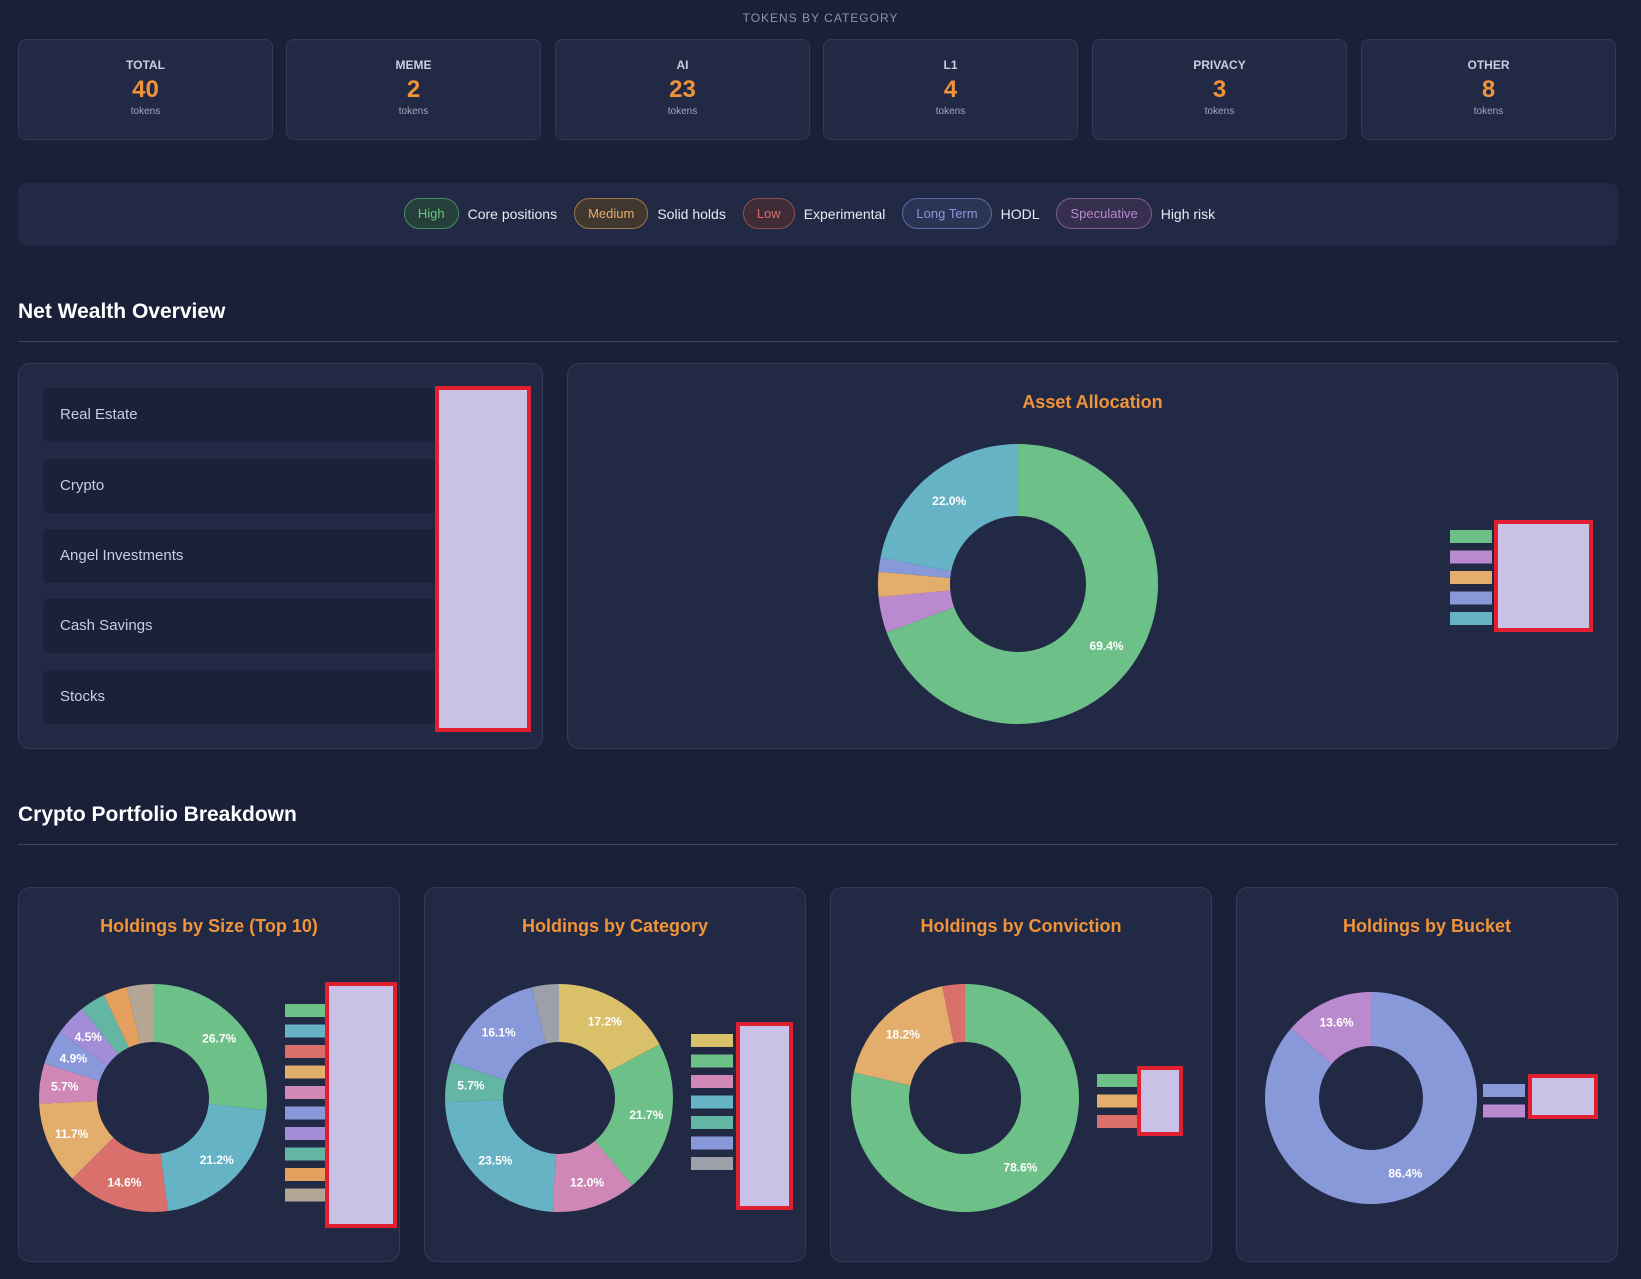 The height and width of the screenshot is (1279, 1641). Describe the element at coordinates (1427, 926) in the screenshot. I see `chart-title: Holdings by Bucket` at that location.